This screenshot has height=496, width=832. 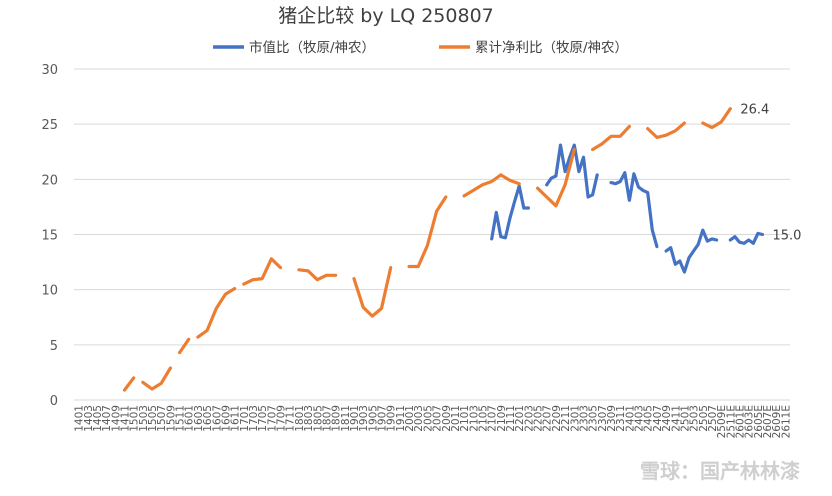 What do you see at coordinates (447, 418) in the screenshot?
I see `x-tick-label: 2009` at bounding box center [447, 418].